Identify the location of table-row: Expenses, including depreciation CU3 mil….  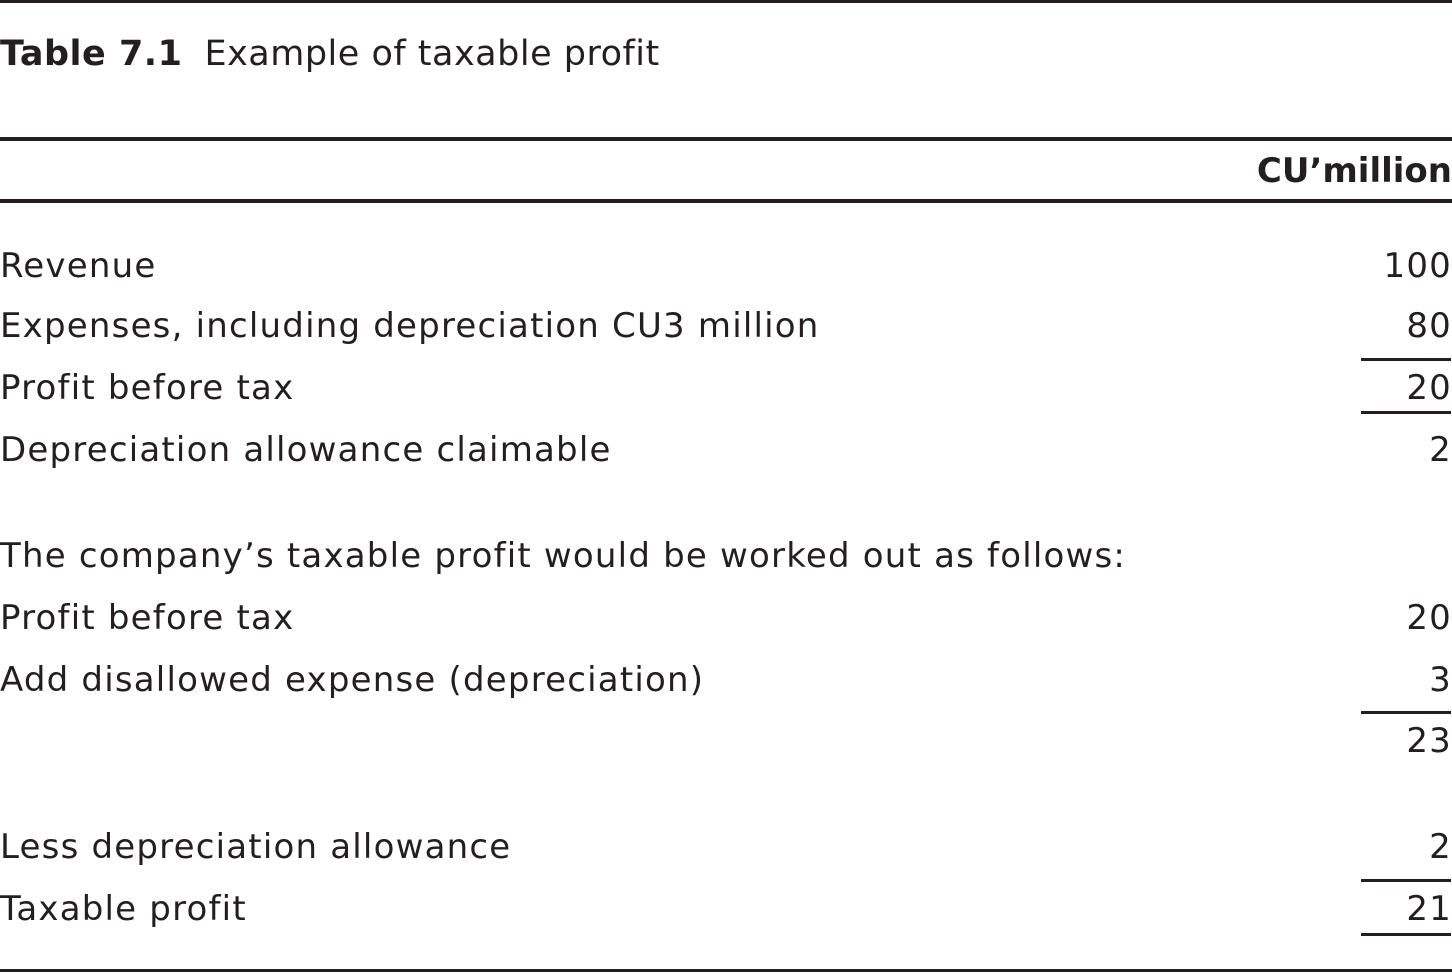
(726, 326).